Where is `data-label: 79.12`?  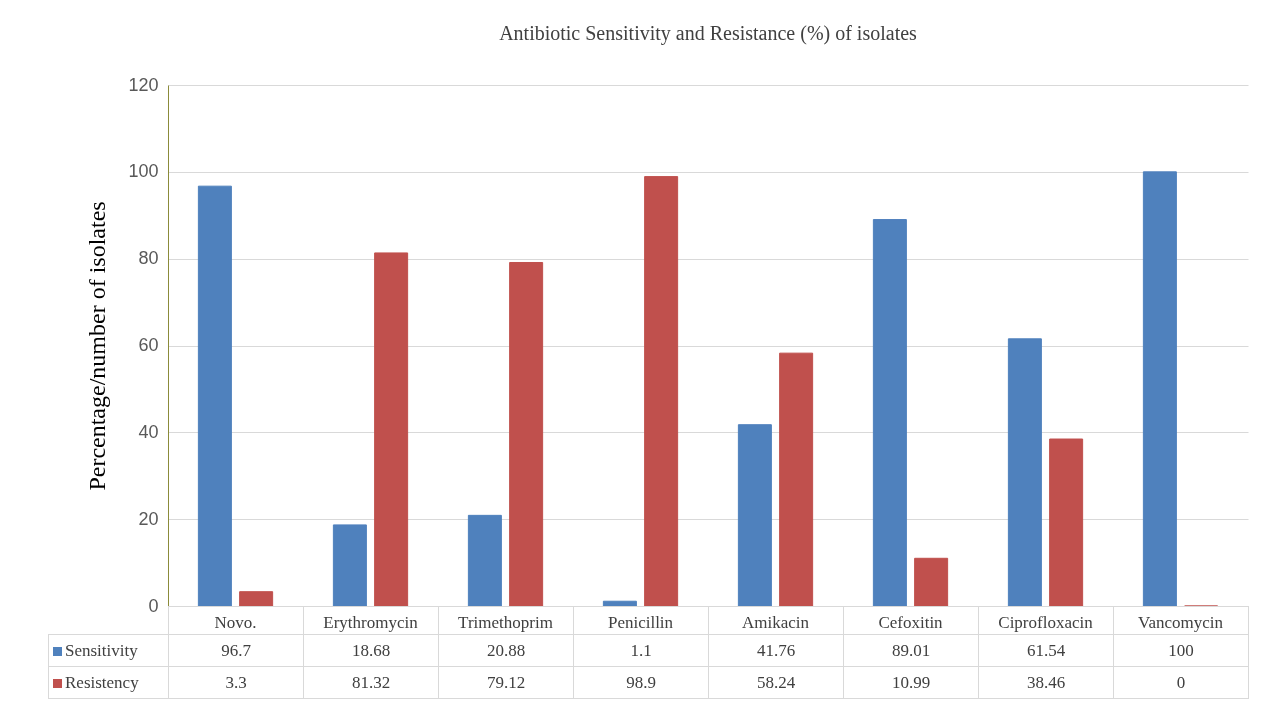 data-label: 79.12 is located at coordinates (506, 682).